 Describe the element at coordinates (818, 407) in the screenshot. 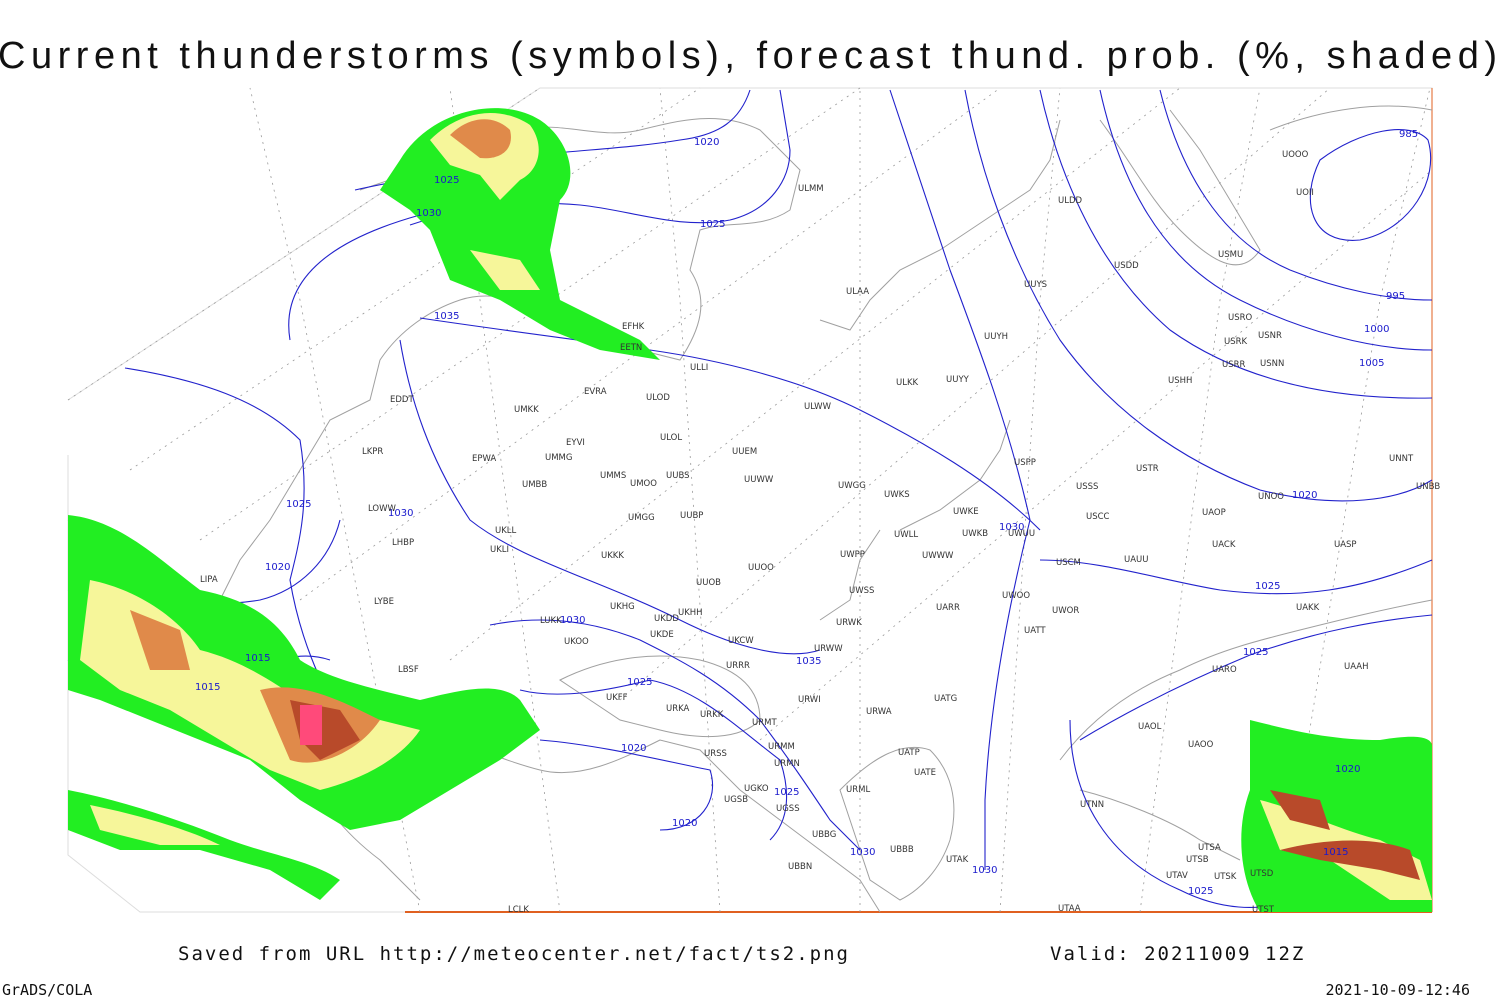

I see `station-label: ULWW` at that location.